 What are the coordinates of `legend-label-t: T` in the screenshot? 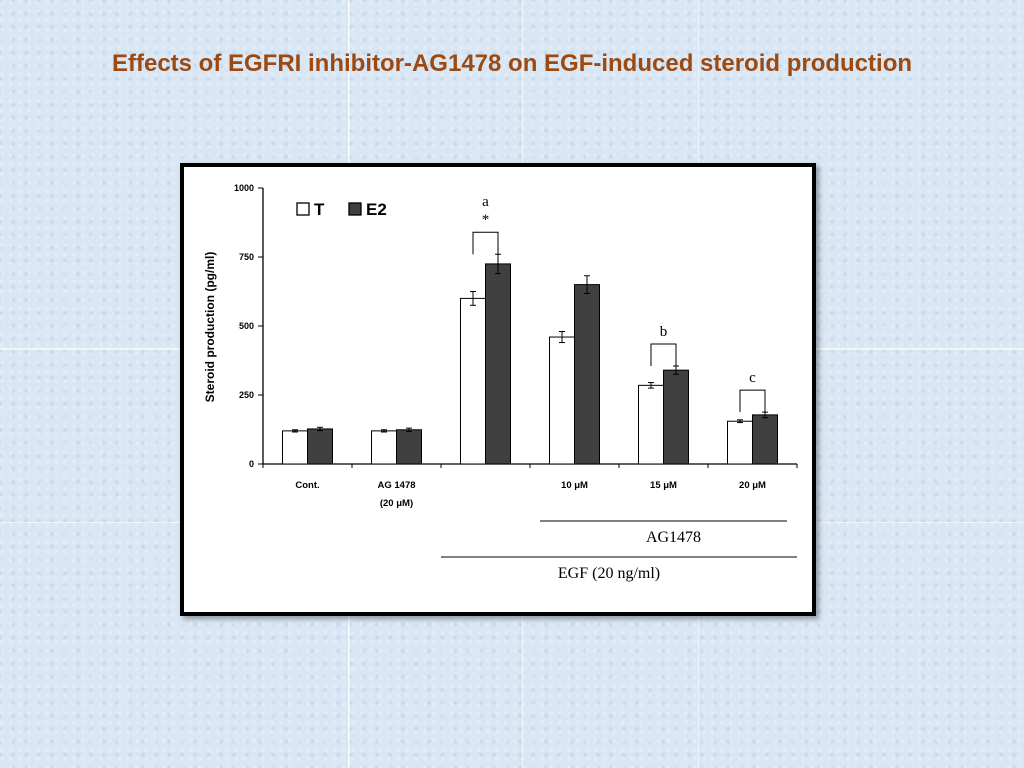 It's located at (319, 209).